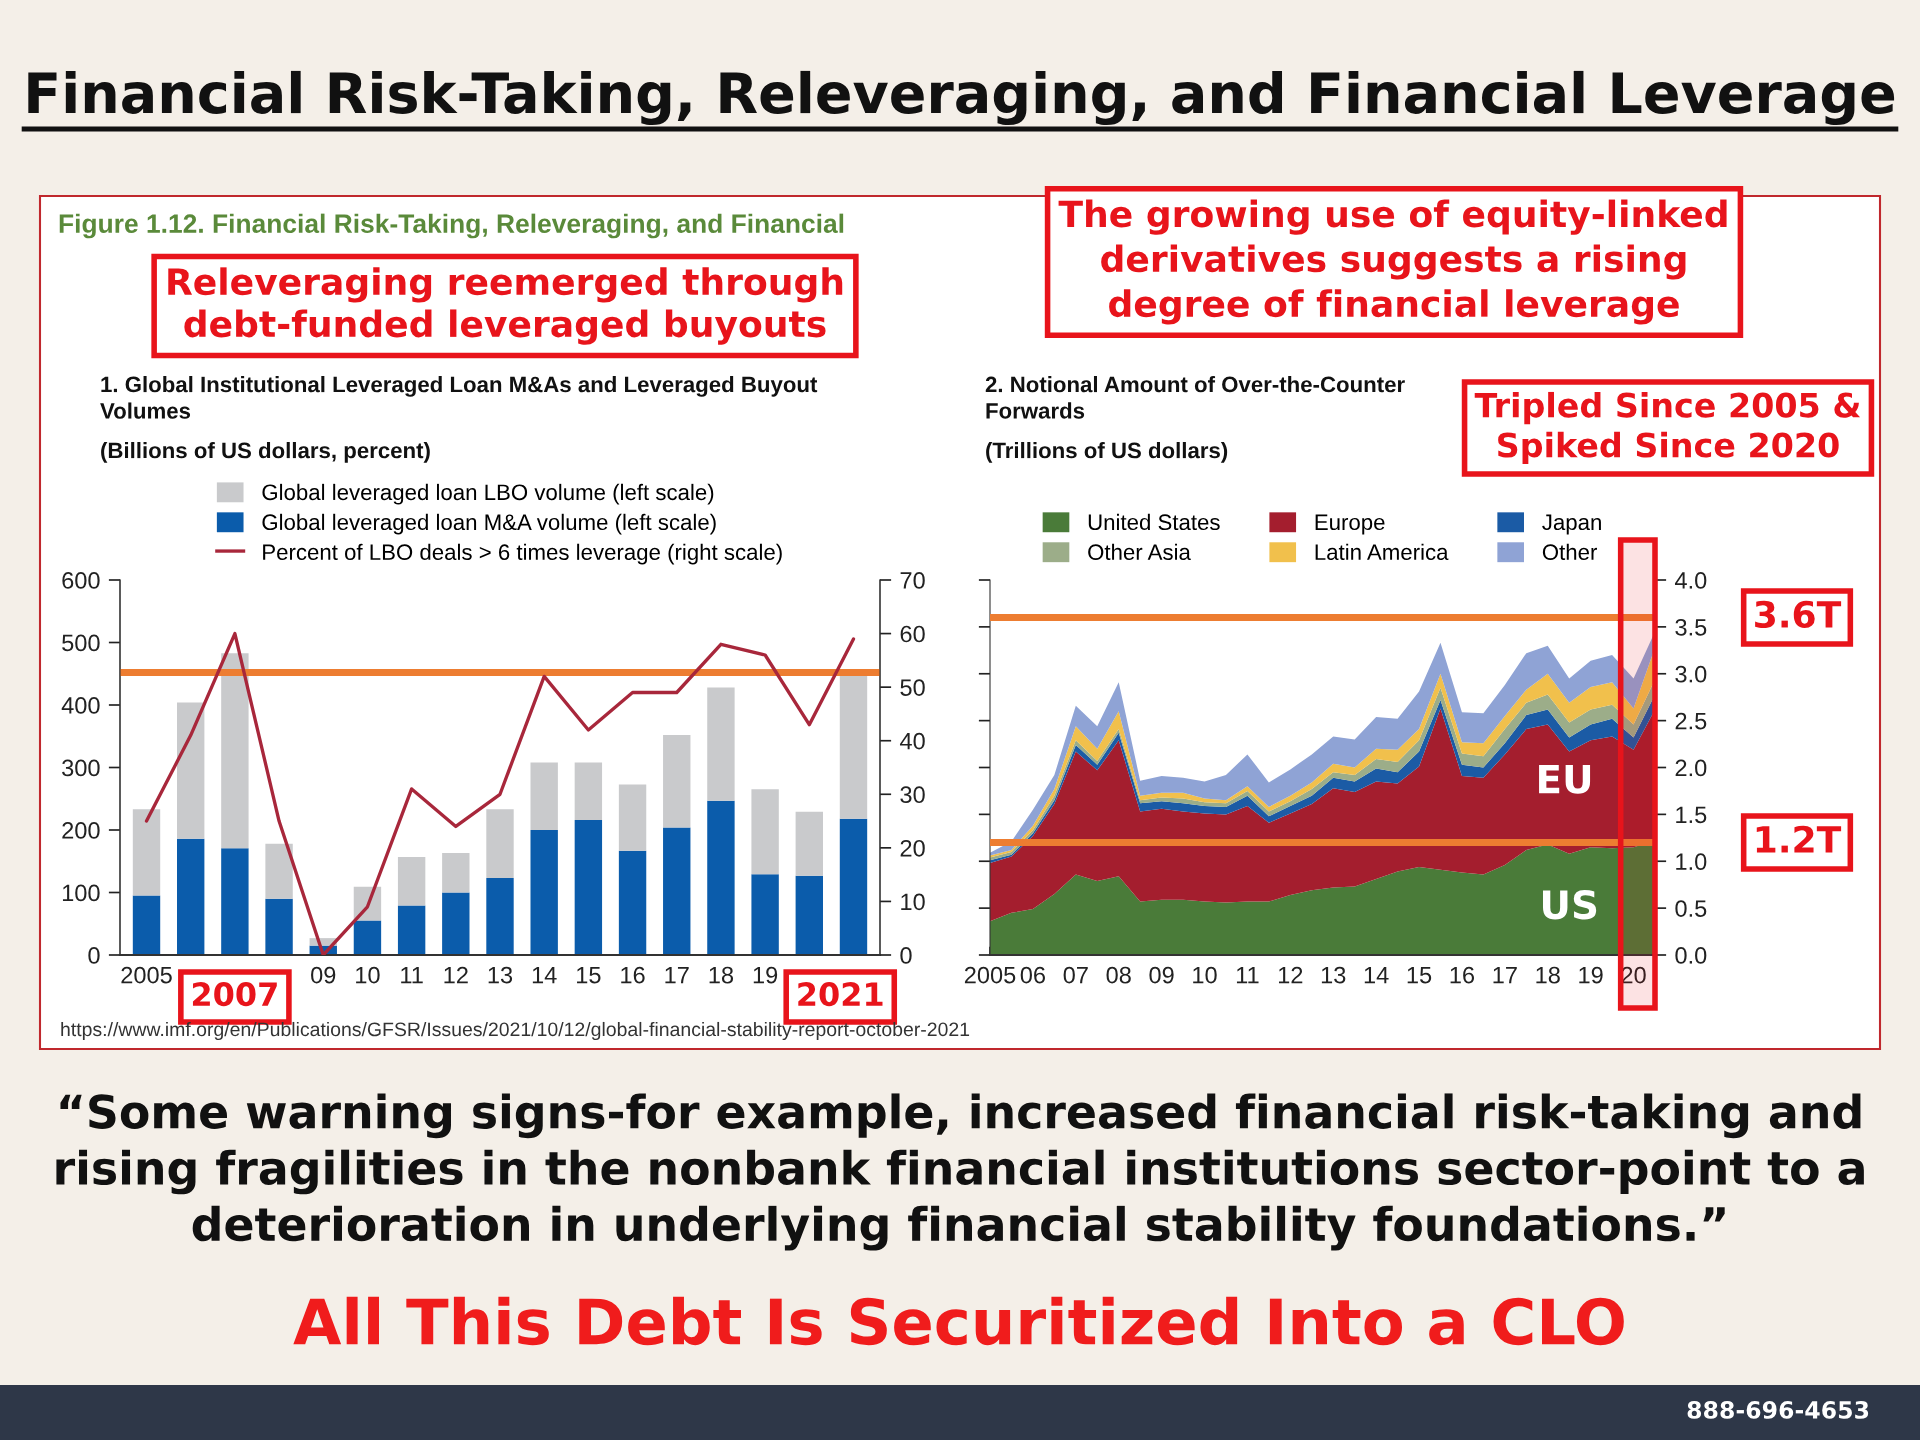  Describe the element at coordinates (1118, 975) in the screenshot. I see `x-tick-label: 08` at that location.